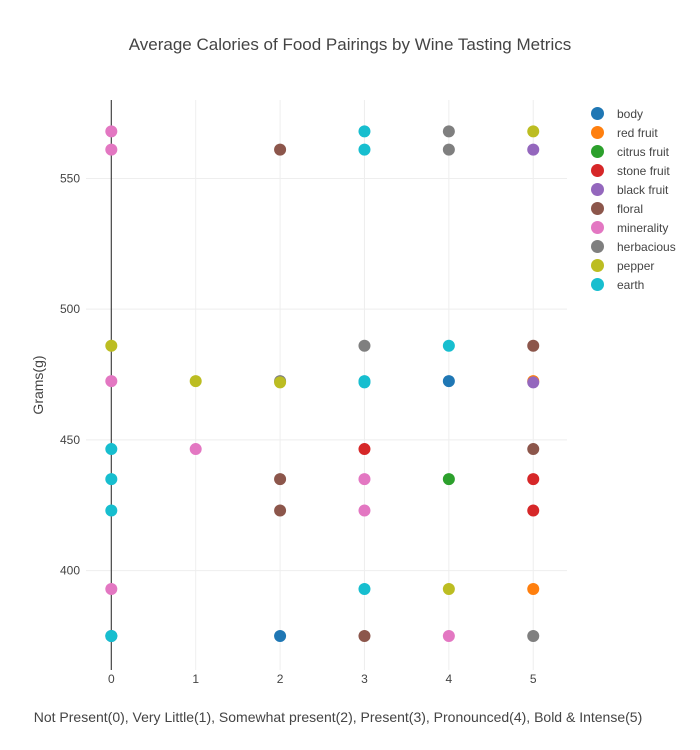  I want to click on x-tick-label: 4, so click(449, 679).